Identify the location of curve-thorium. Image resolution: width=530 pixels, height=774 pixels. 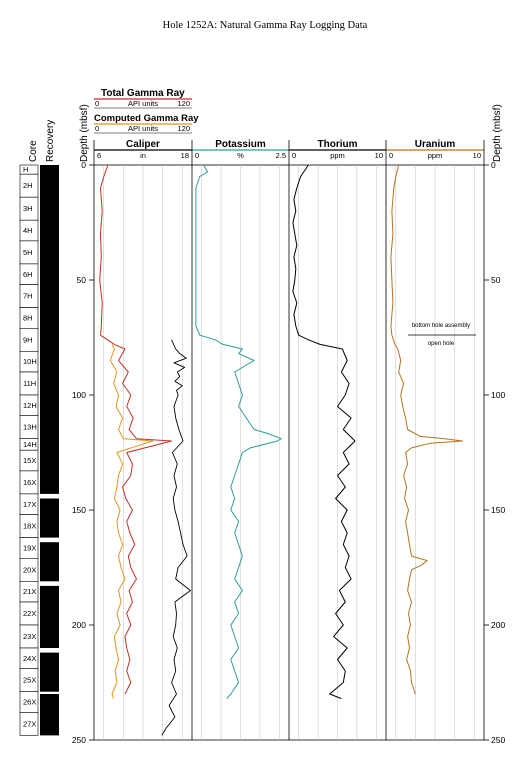
(324, 432).